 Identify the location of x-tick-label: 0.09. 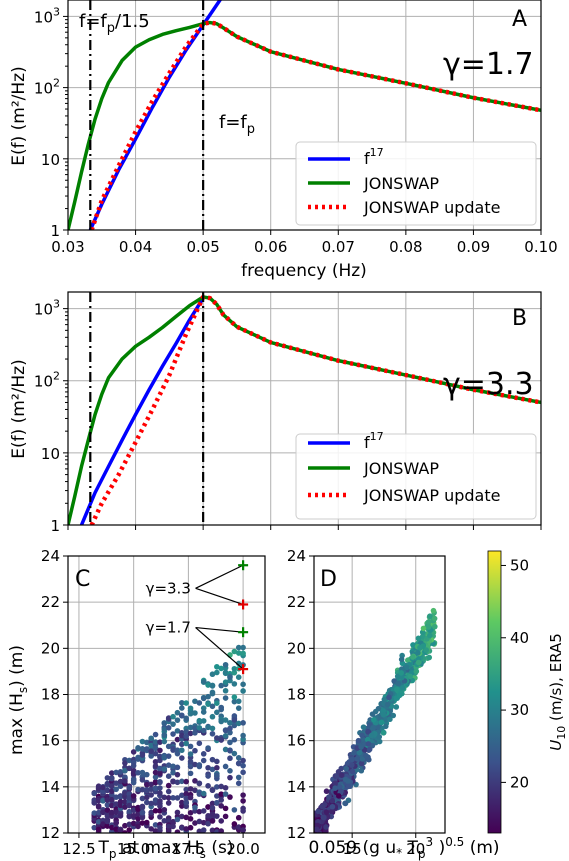
(473, 247).